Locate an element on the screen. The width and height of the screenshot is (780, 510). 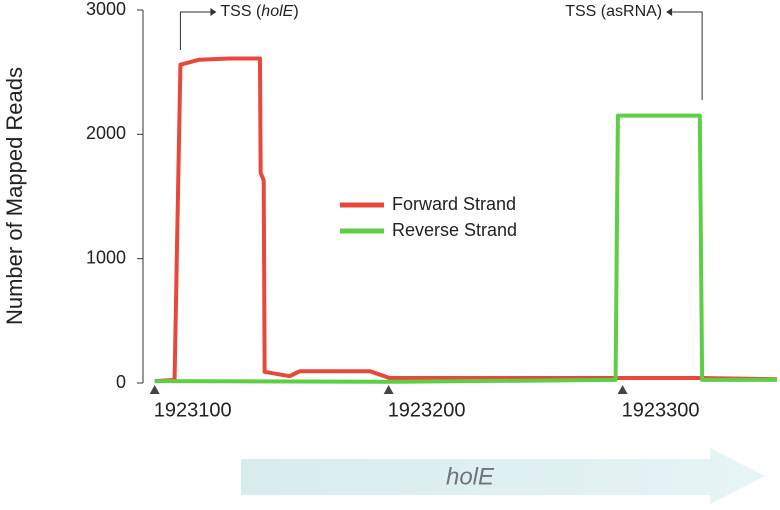
gene-label: holE is located at coordinates (470, 476).